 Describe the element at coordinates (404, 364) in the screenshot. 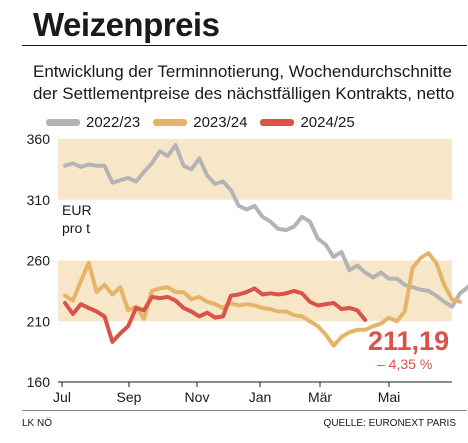

I see `last-change-label: – 4,35 %` at that location.